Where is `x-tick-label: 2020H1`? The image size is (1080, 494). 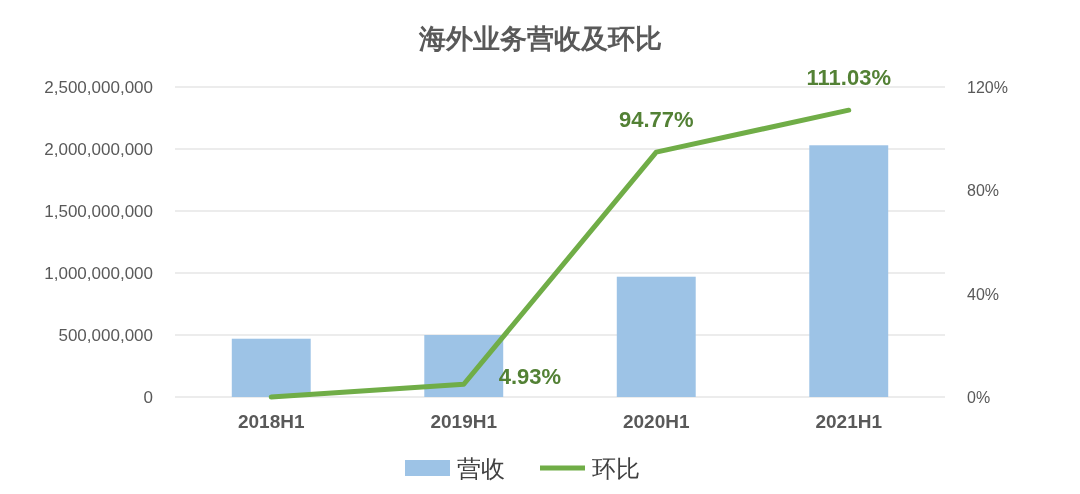
x-tick-label: 2020H1 is located at coordinates (656, 421).